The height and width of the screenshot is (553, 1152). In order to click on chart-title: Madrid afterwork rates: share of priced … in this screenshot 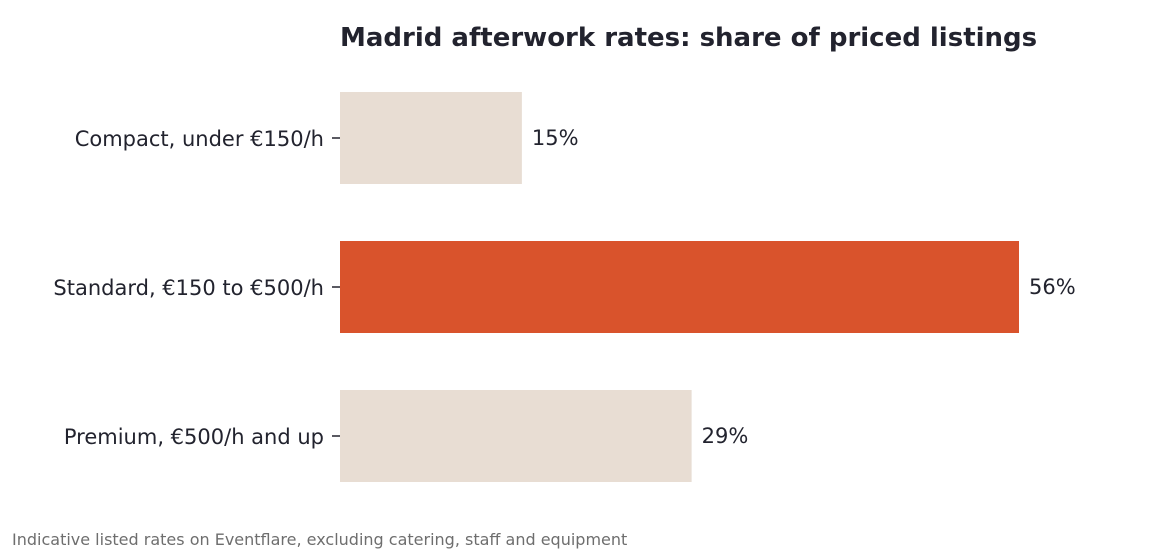, I will do `click(688, 38)`.